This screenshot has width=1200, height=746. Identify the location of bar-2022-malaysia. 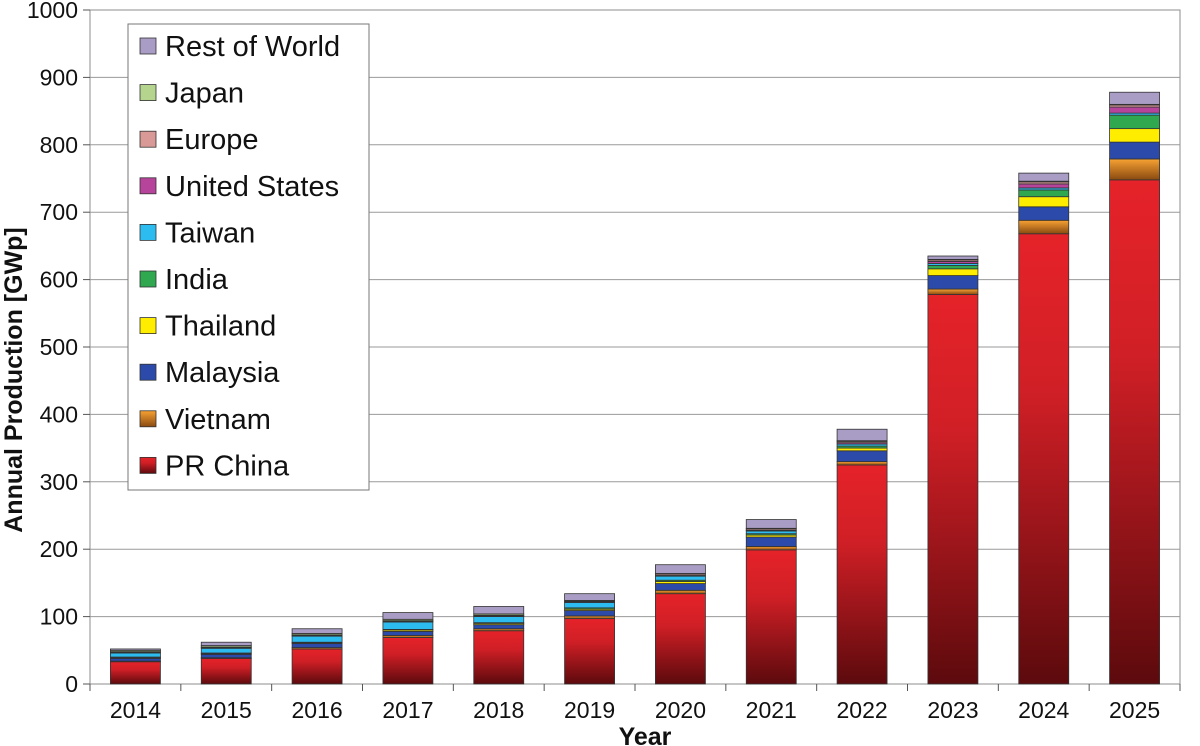
(862, 456).